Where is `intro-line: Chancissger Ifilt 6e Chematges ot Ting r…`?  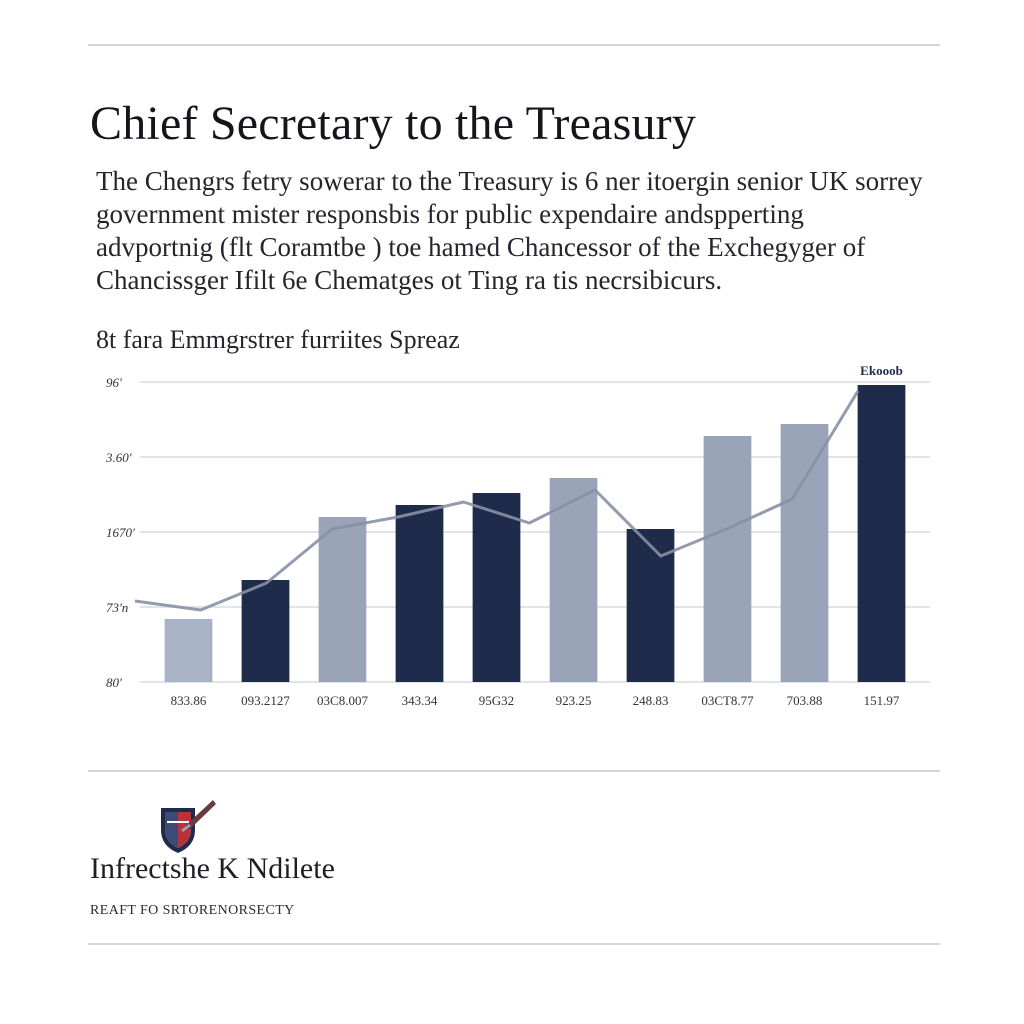 intro-line: Chancissger Ifilt 6e Chematges ot Ting r… is located at coordinates (409, 280).